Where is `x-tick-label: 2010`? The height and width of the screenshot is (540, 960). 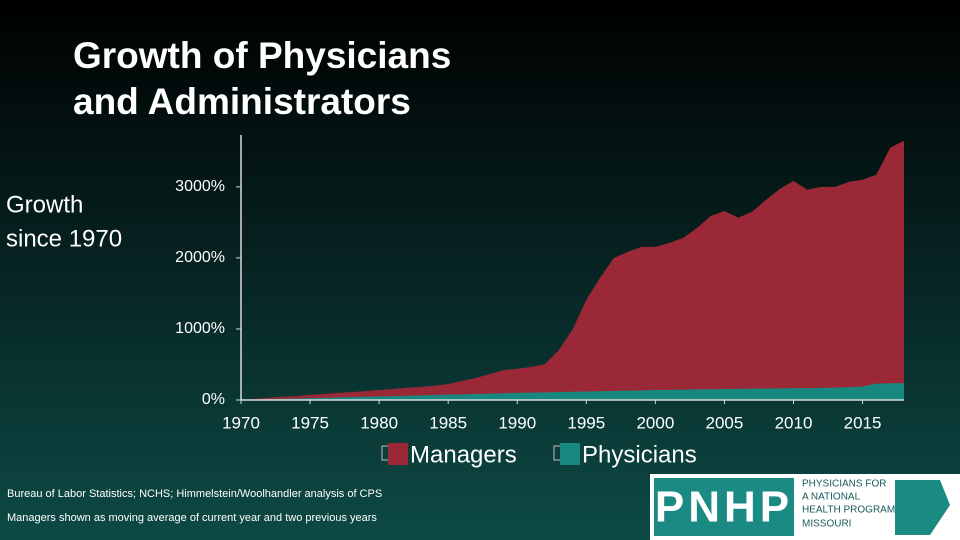
x-tick-label: 2010 is located at coordinates (794, 422).